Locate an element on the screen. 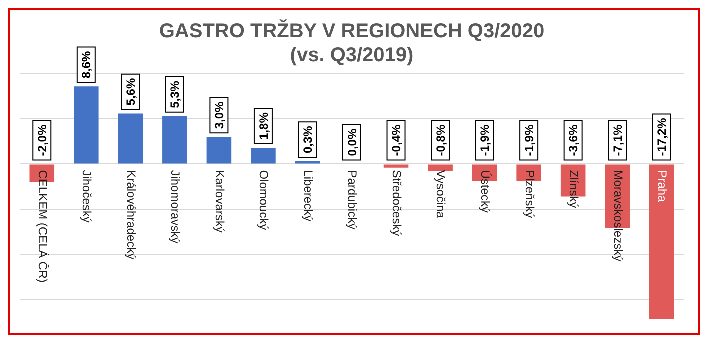 This screenshot has width=708, height=343. x-tick-label: Zlínský is located at coordinates (574, 189).